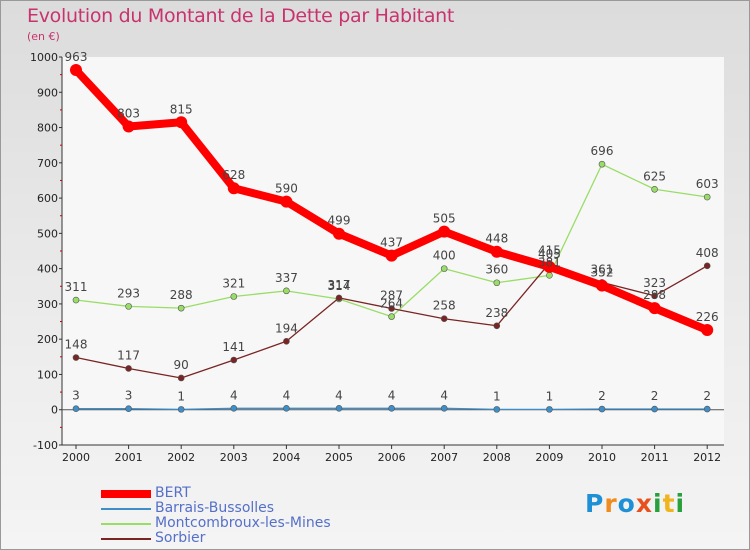 The width and height of the screenshot is (750, 550). Describe the element at coordinates (181, 109) in the screenshot. I see `data-label-bert: 815` at that location.